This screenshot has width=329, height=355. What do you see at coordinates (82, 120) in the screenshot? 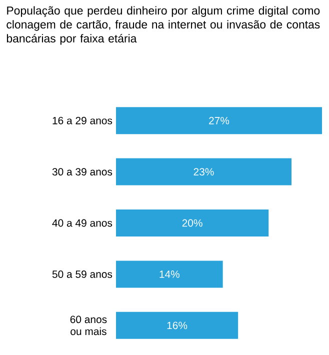
I see `y-tick-label: 16 a 29 anos` at bounding box center [82, 120].